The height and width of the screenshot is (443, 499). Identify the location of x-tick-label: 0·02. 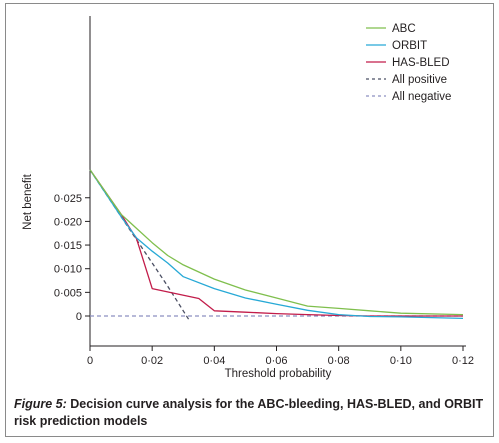
(152, 361).